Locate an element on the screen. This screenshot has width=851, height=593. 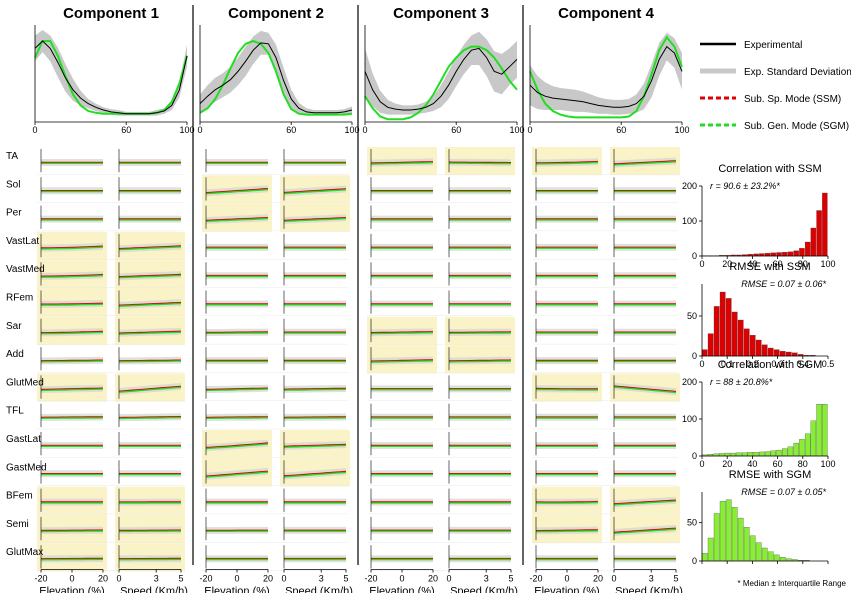
muscle-label: TA is located at coordinates (12, 156).